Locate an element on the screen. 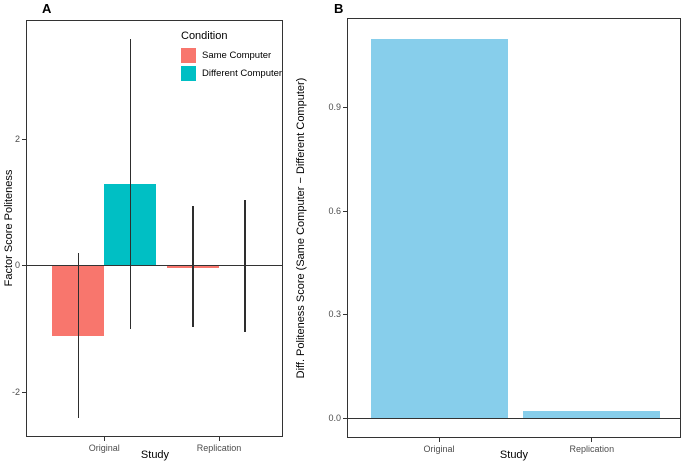 The image size is (685, 463). x-tick-label-a: Replication is located at coordinates (219, 448).